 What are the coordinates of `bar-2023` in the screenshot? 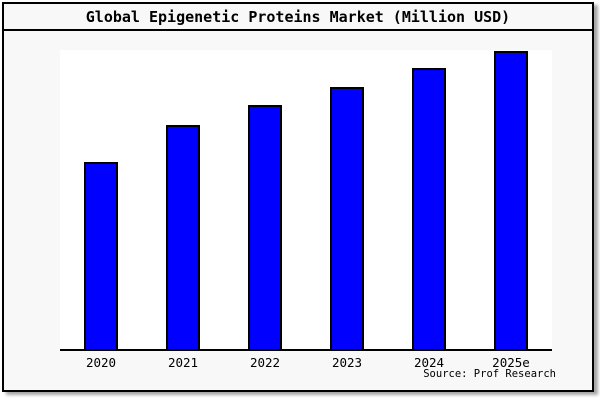 It's located at (347, 218).